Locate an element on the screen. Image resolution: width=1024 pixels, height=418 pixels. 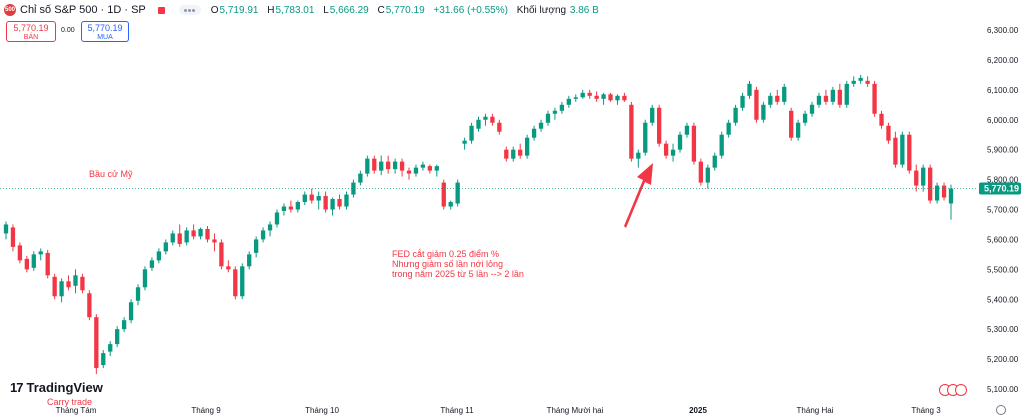
ohlc-high-key: H is located at coordinates (271, 10).